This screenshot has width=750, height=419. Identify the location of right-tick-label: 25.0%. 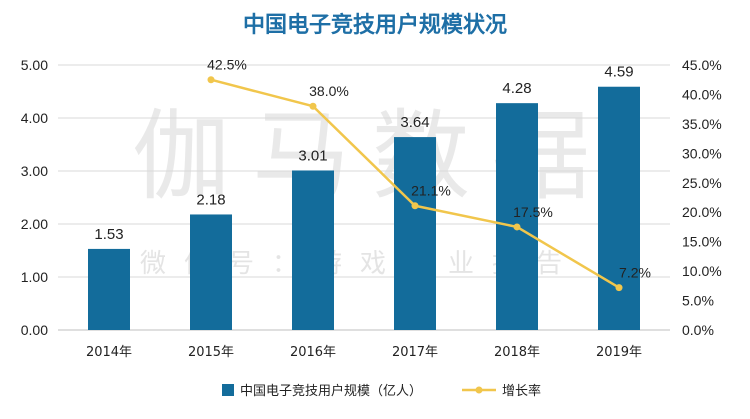
(702, 183).